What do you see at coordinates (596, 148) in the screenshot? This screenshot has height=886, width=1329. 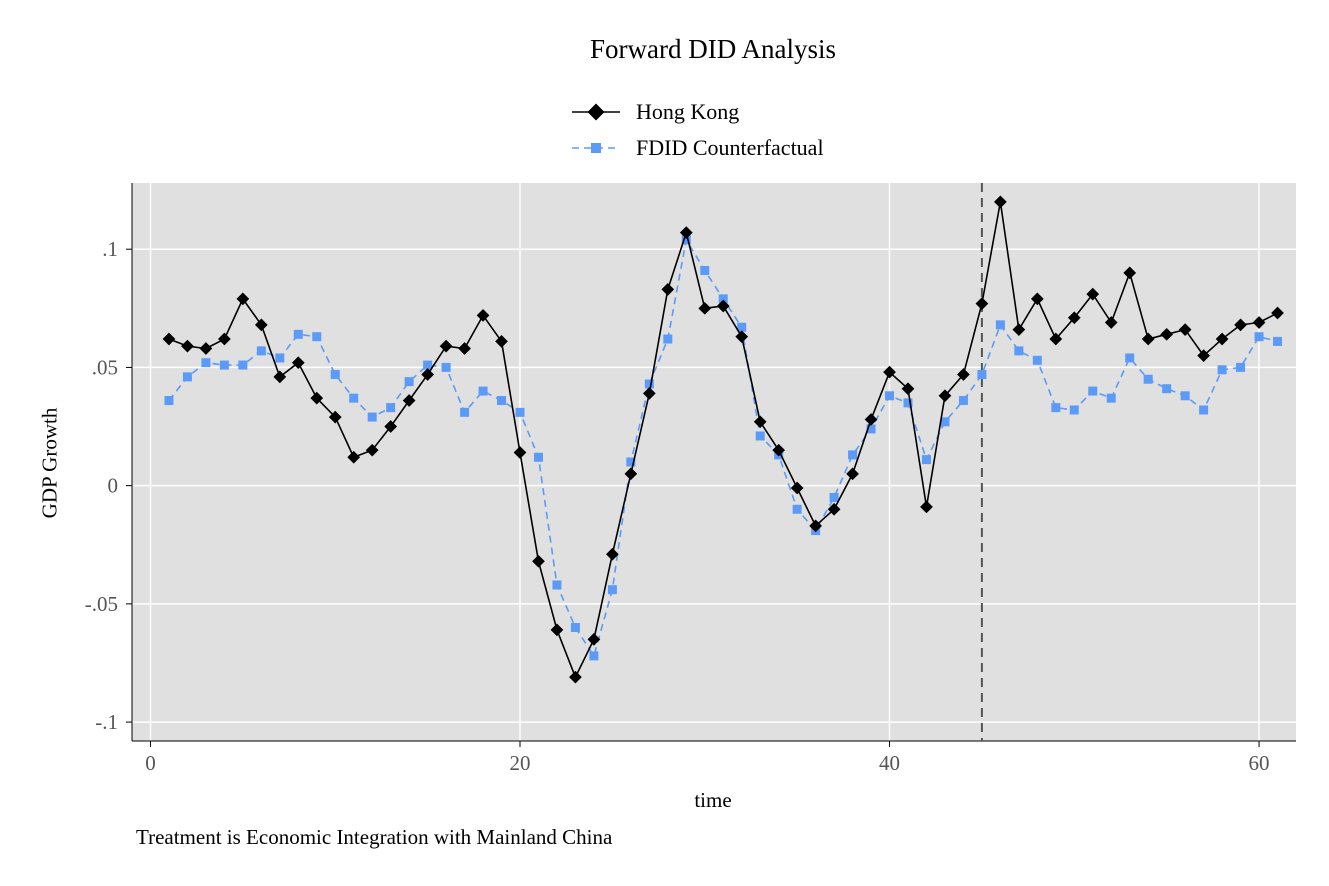 I see `legend-swatch-counterfactual` at bounding box center [596, 148].